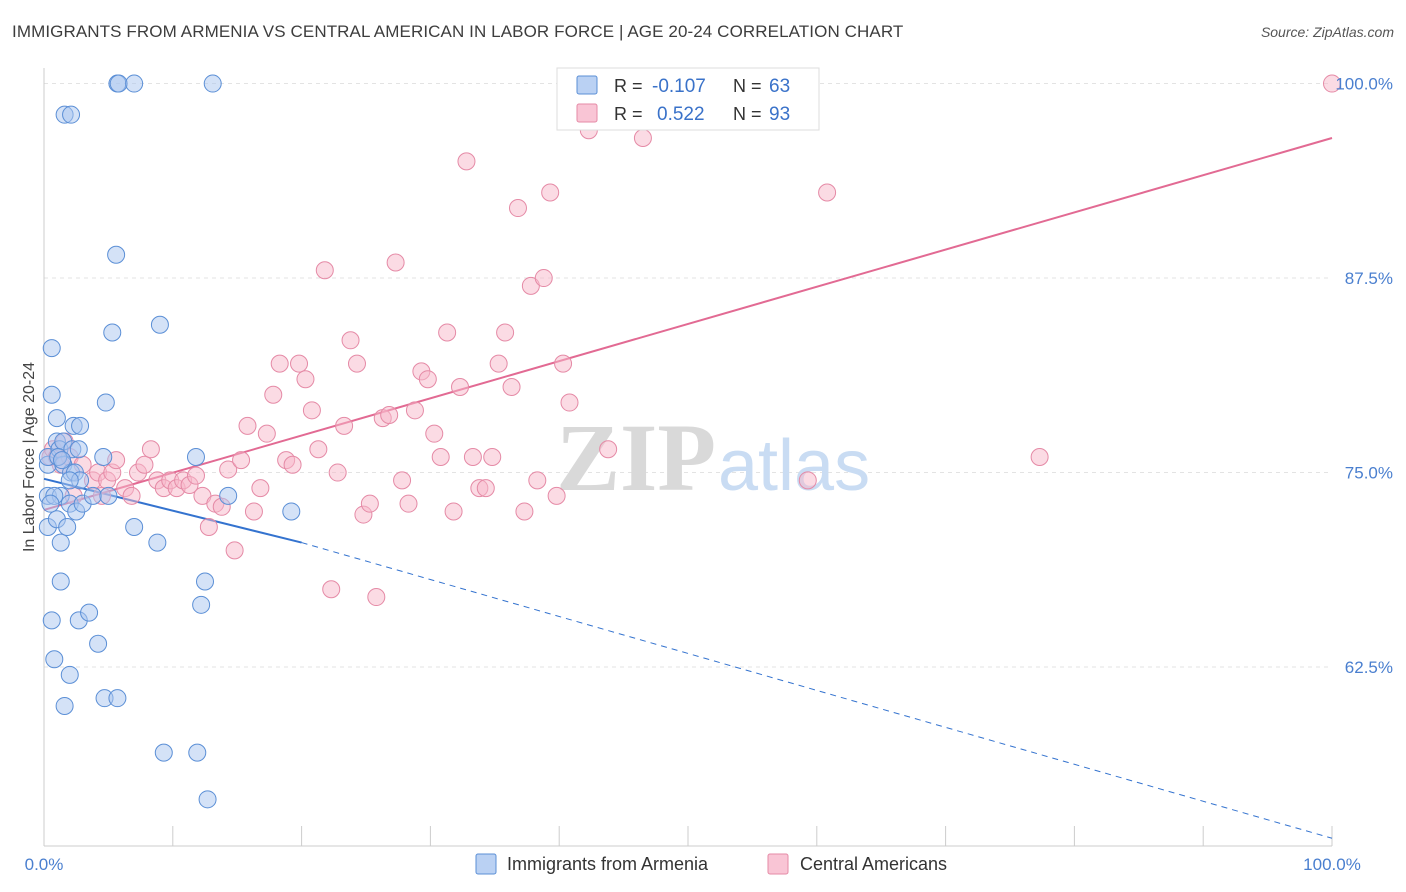  I want to click on legend-n-value-central: 93, so click(779, 114).